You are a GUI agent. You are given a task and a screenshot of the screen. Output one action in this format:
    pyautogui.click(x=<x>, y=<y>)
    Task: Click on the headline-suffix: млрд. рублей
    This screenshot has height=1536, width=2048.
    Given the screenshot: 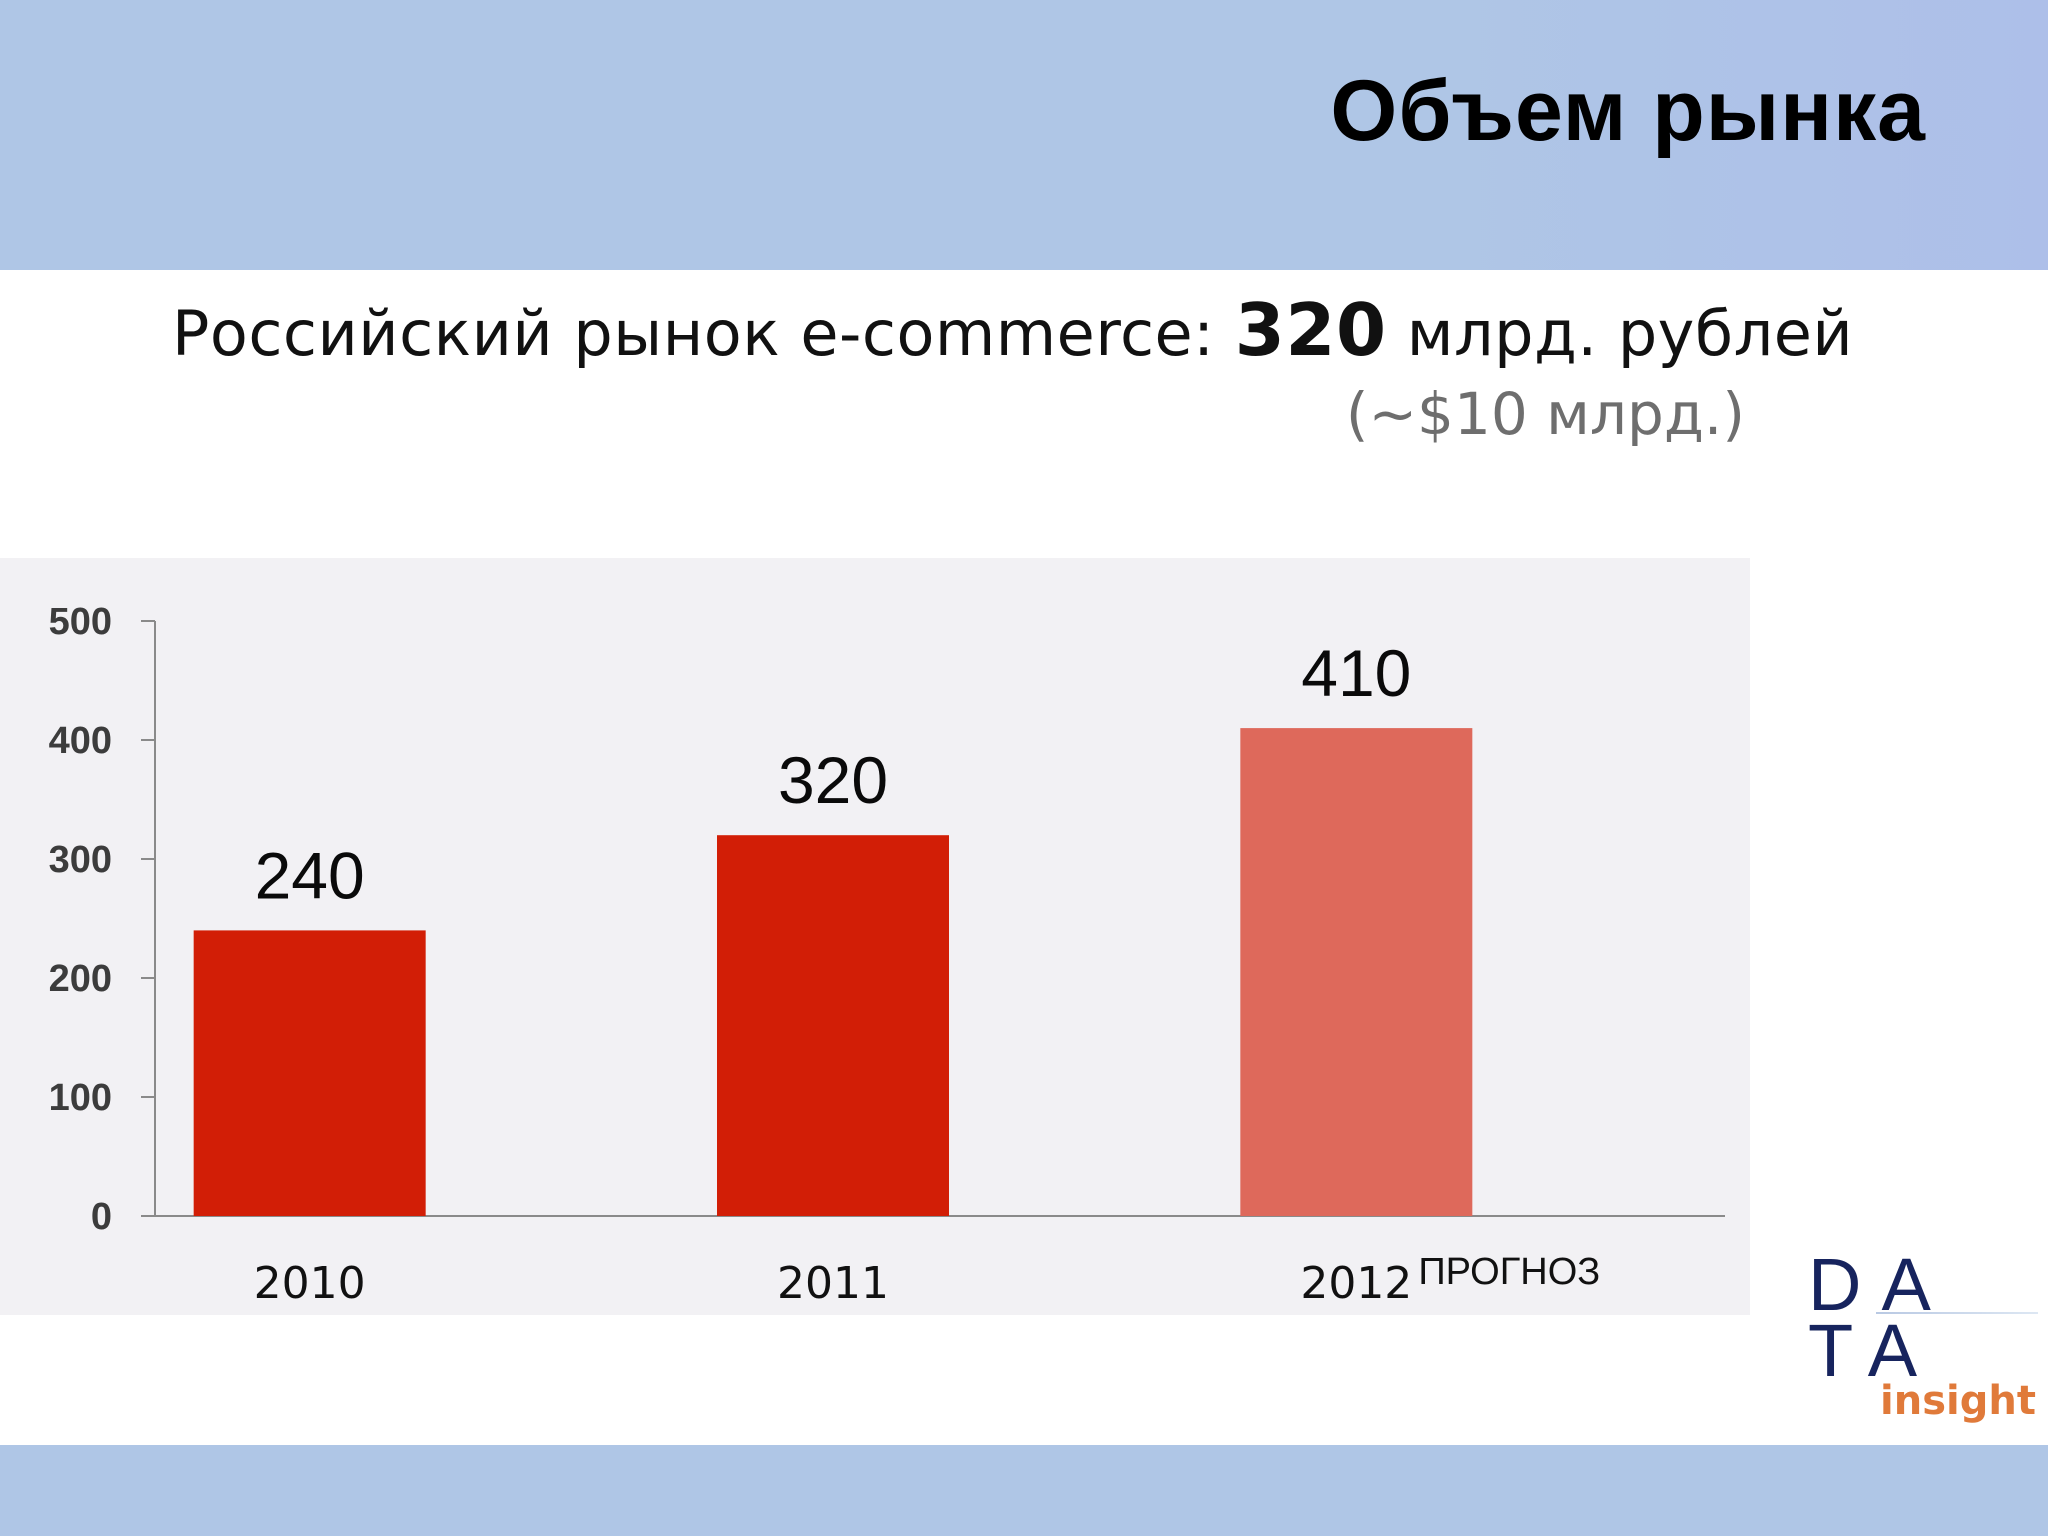 What is the action you would take?
    pyautogui.click(x=1620, y=333)
    